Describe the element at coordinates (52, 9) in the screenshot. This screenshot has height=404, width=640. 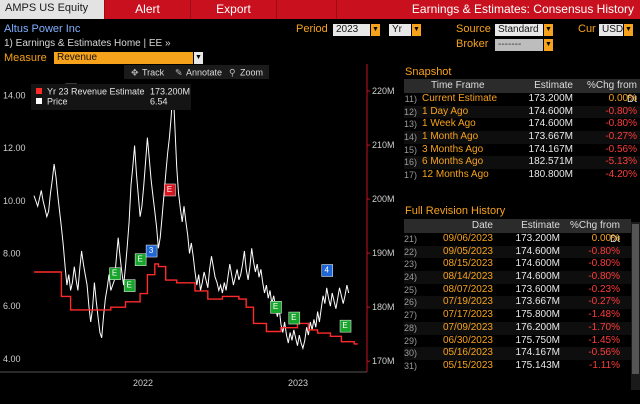
I see `ticker-field: AMPS US Equity` at that location.